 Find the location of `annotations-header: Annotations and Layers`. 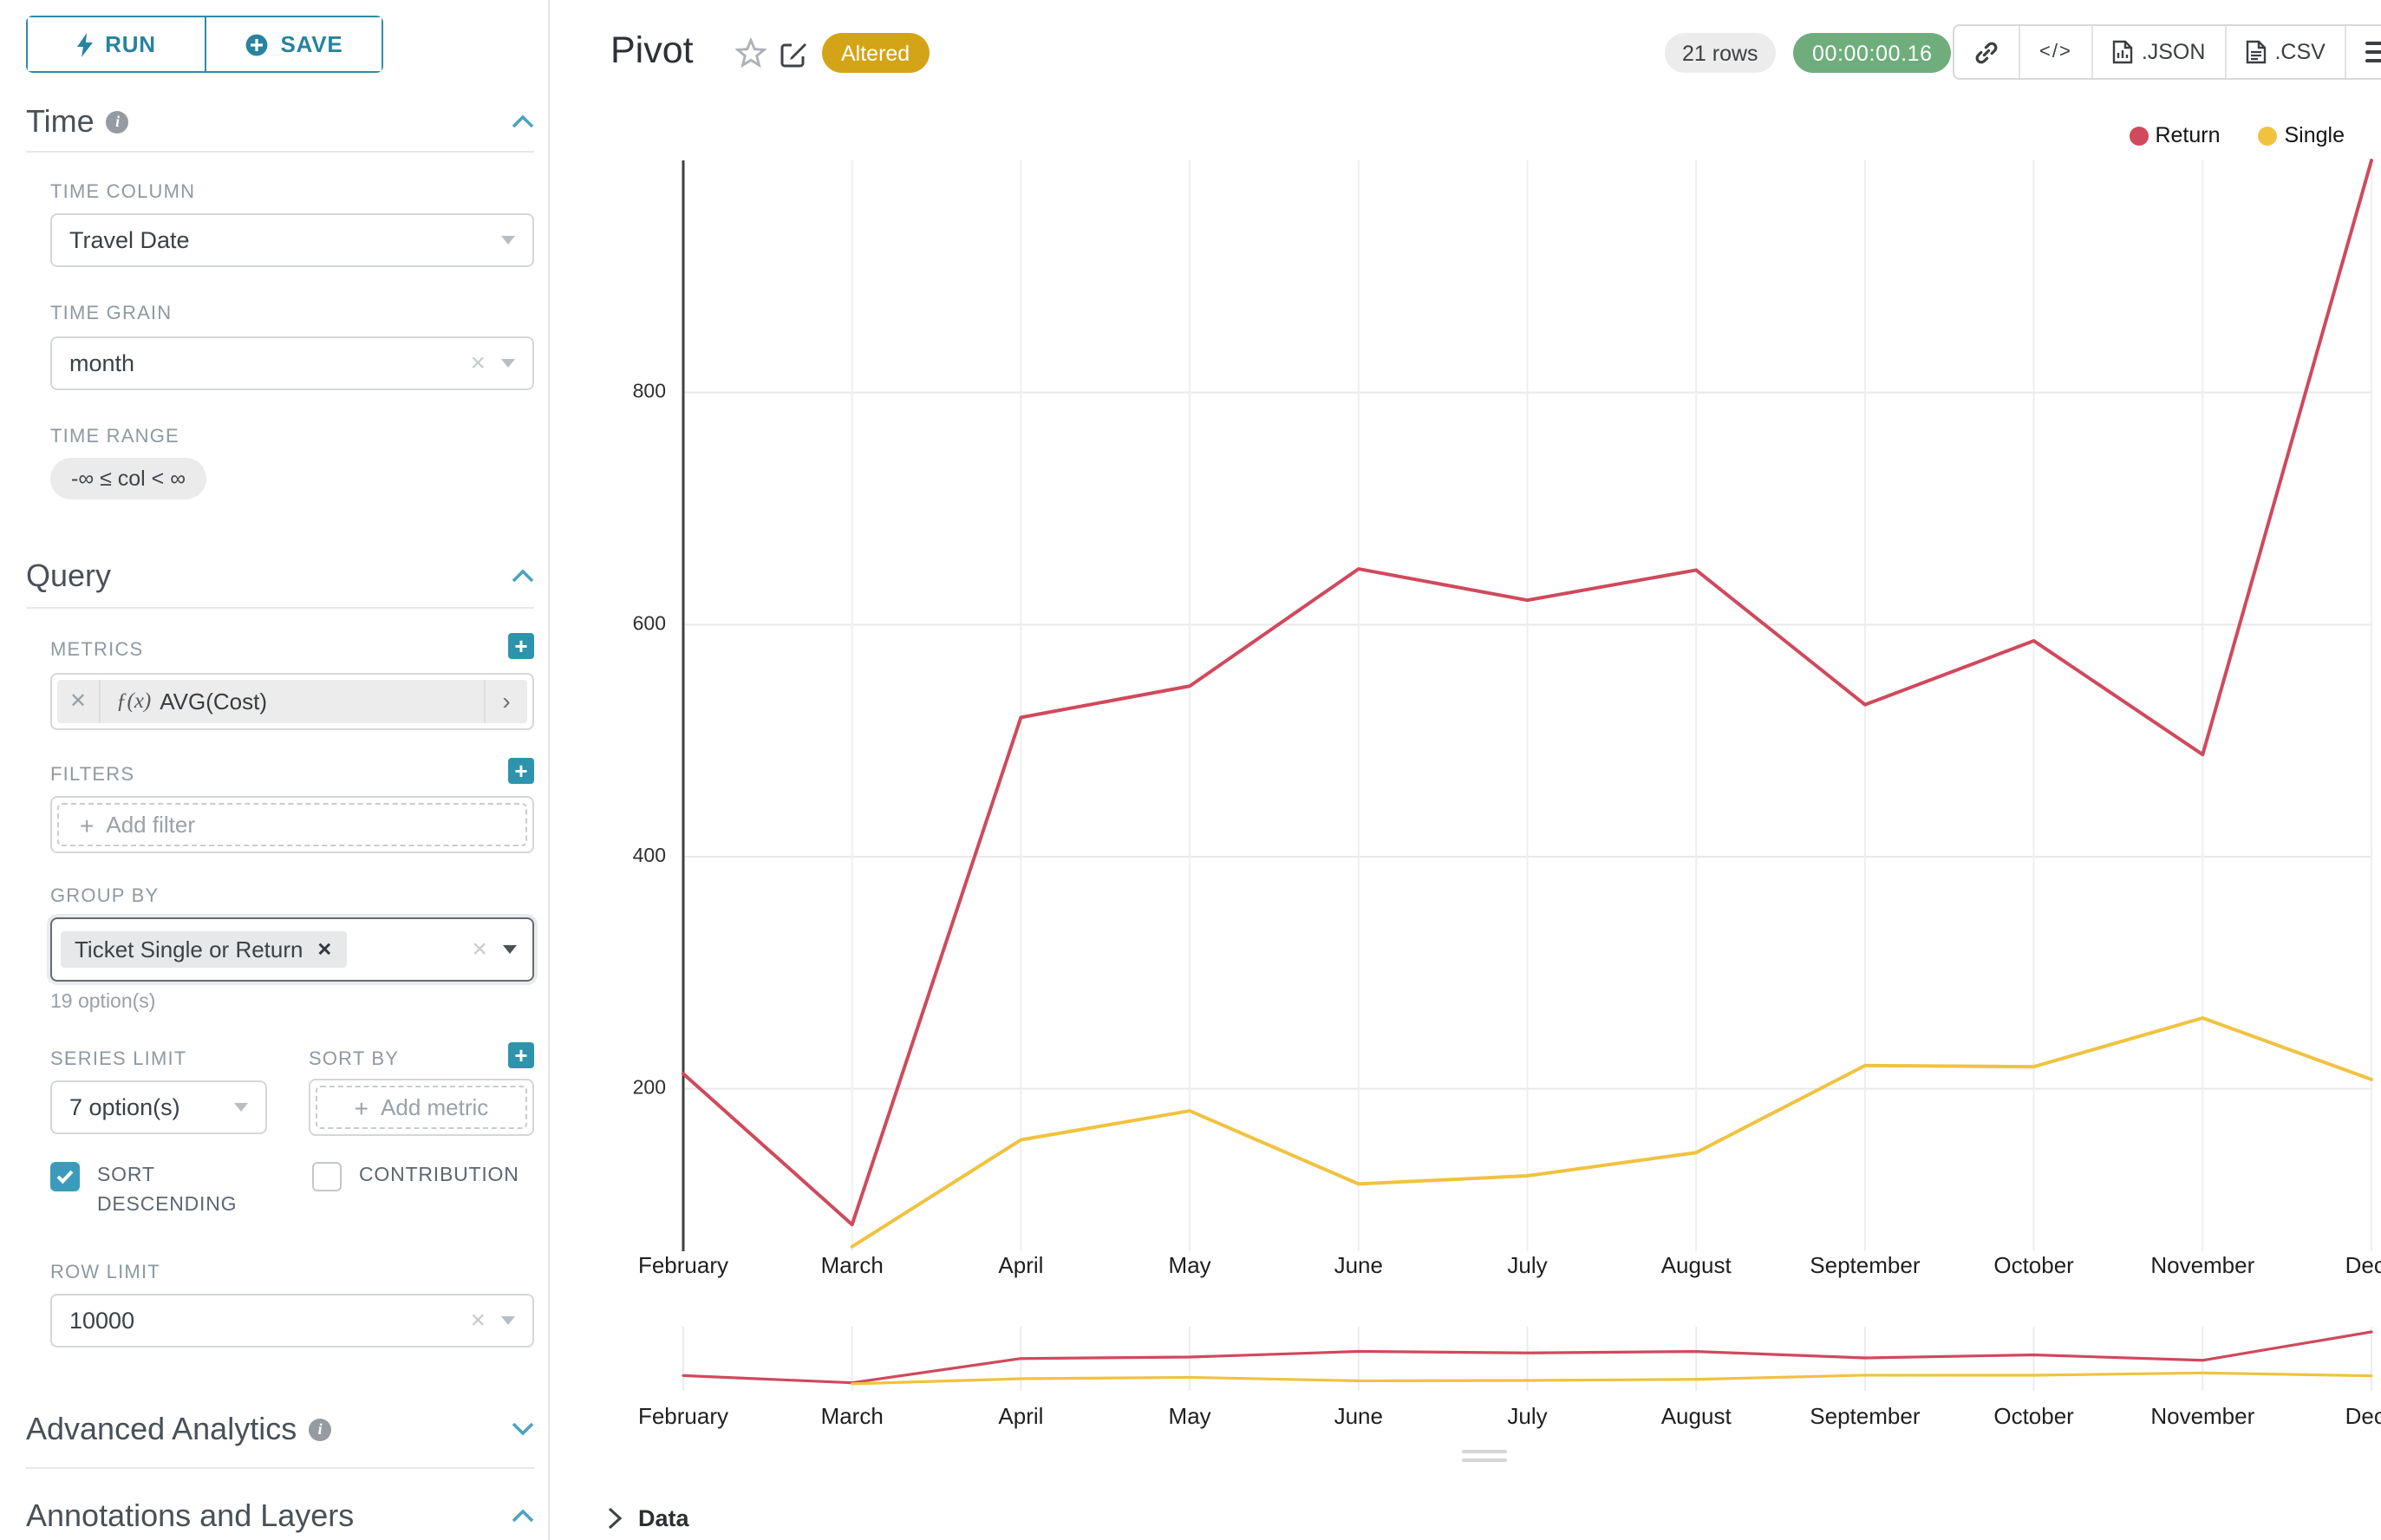

annotations-header: Annotations and Layers is located at coordinates (280, 1516).